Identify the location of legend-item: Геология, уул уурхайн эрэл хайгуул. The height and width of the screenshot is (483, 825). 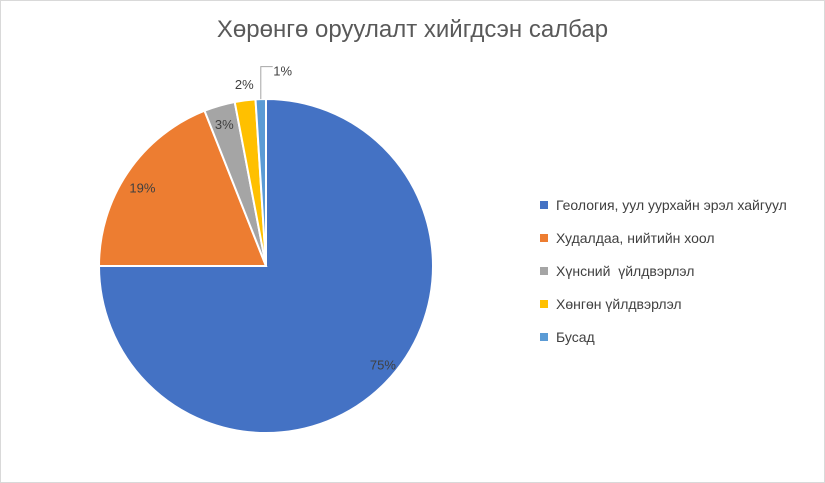
(663, 204).